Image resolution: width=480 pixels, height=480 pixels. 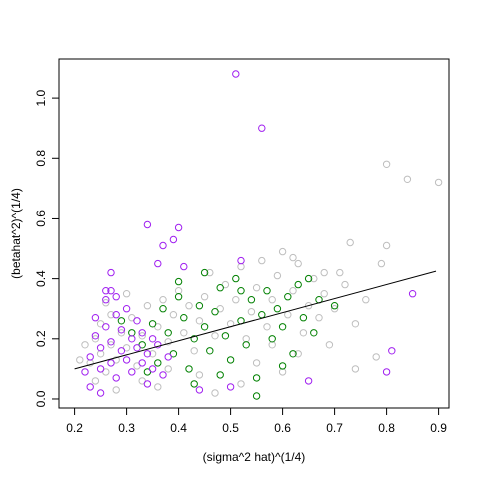 I want to click on x-tick-label-5: 0.7, so click(x=334, y=428).